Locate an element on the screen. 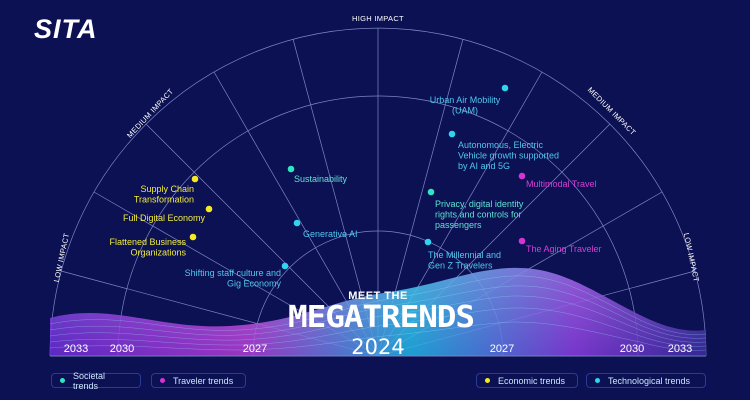  year-right-mid: 2030 is located at coordinates (632, 349).